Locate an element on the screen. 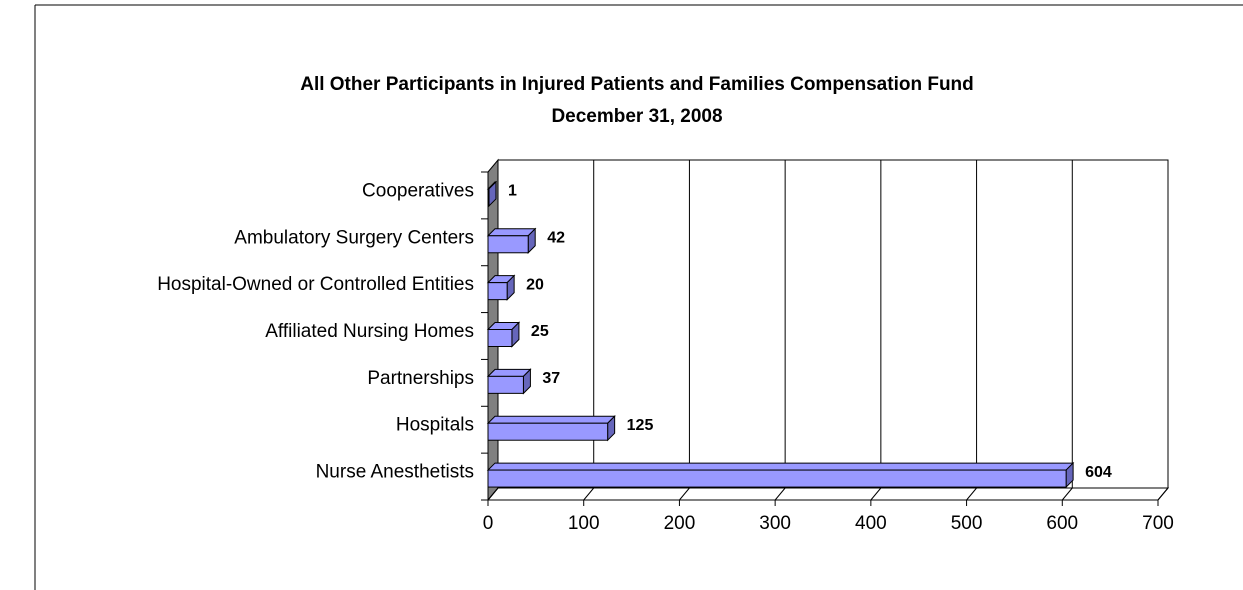 The width and height of the screenshot is (1243, 590). y-tick-label: Cooperatives is located at coordinates (418, 190).